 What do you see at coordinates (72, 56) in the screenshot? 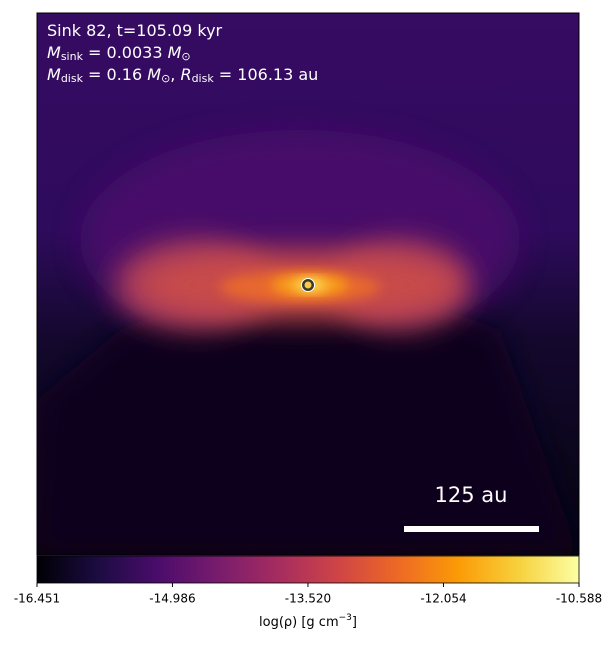
I see `subscript: sink` at bounding box center [72, 56].